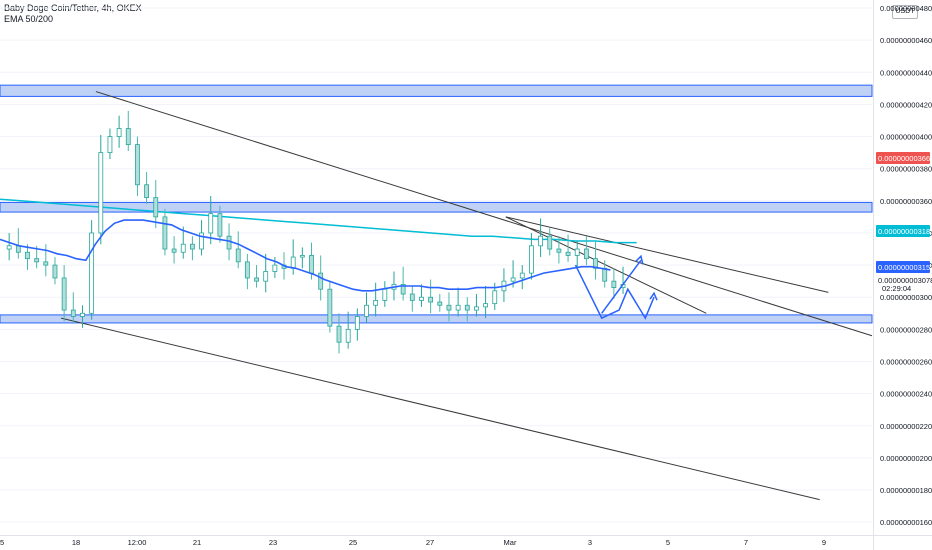 Image resolution: width=932 pixels, height=550 pixels. Describe the element at coordinates (906, 361) in the screenshot. I see `y-tick-label: 0.000000002600` at that location.